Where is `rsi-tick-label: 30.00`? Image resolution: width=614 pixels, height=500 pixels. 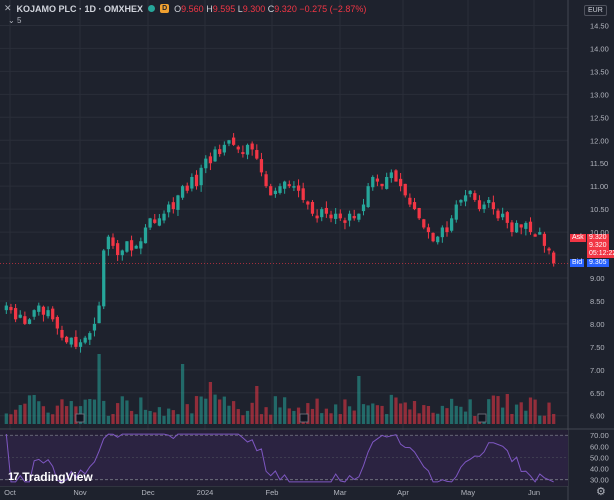 rsi-tick-label: 30.00 is located at coordinates (599, 480).